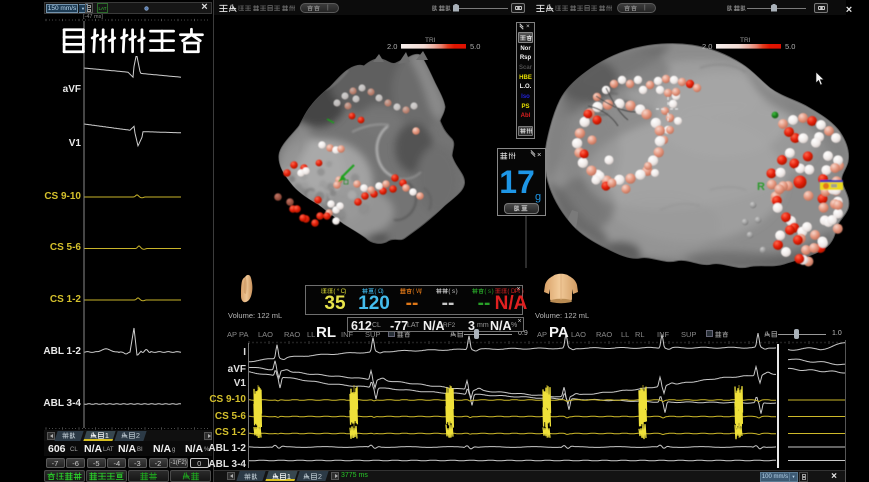 The height and width of the screenshot is (482, 869). Describe the element at coordinates (380, 291) in the screenshot. I see `svg-text: Ω` at that location.